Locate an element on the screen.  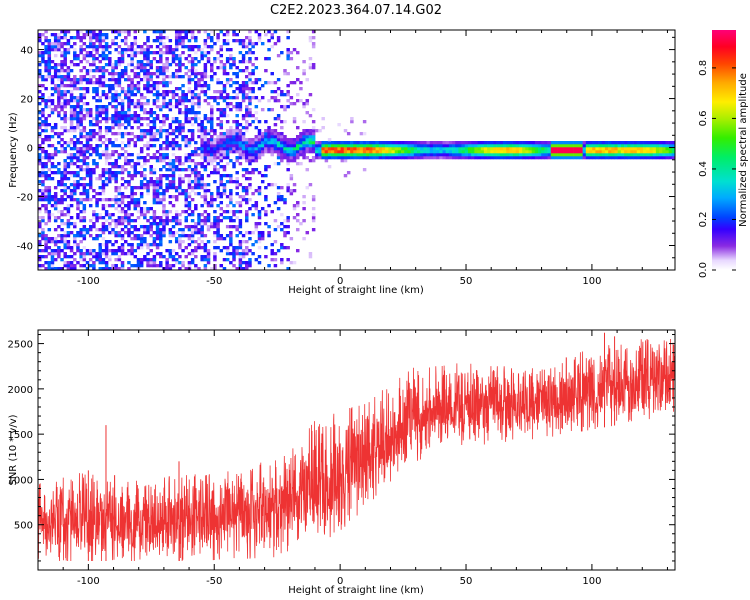
spectrogram-x-tick-label: 100 is located at coordinates (591, 281).